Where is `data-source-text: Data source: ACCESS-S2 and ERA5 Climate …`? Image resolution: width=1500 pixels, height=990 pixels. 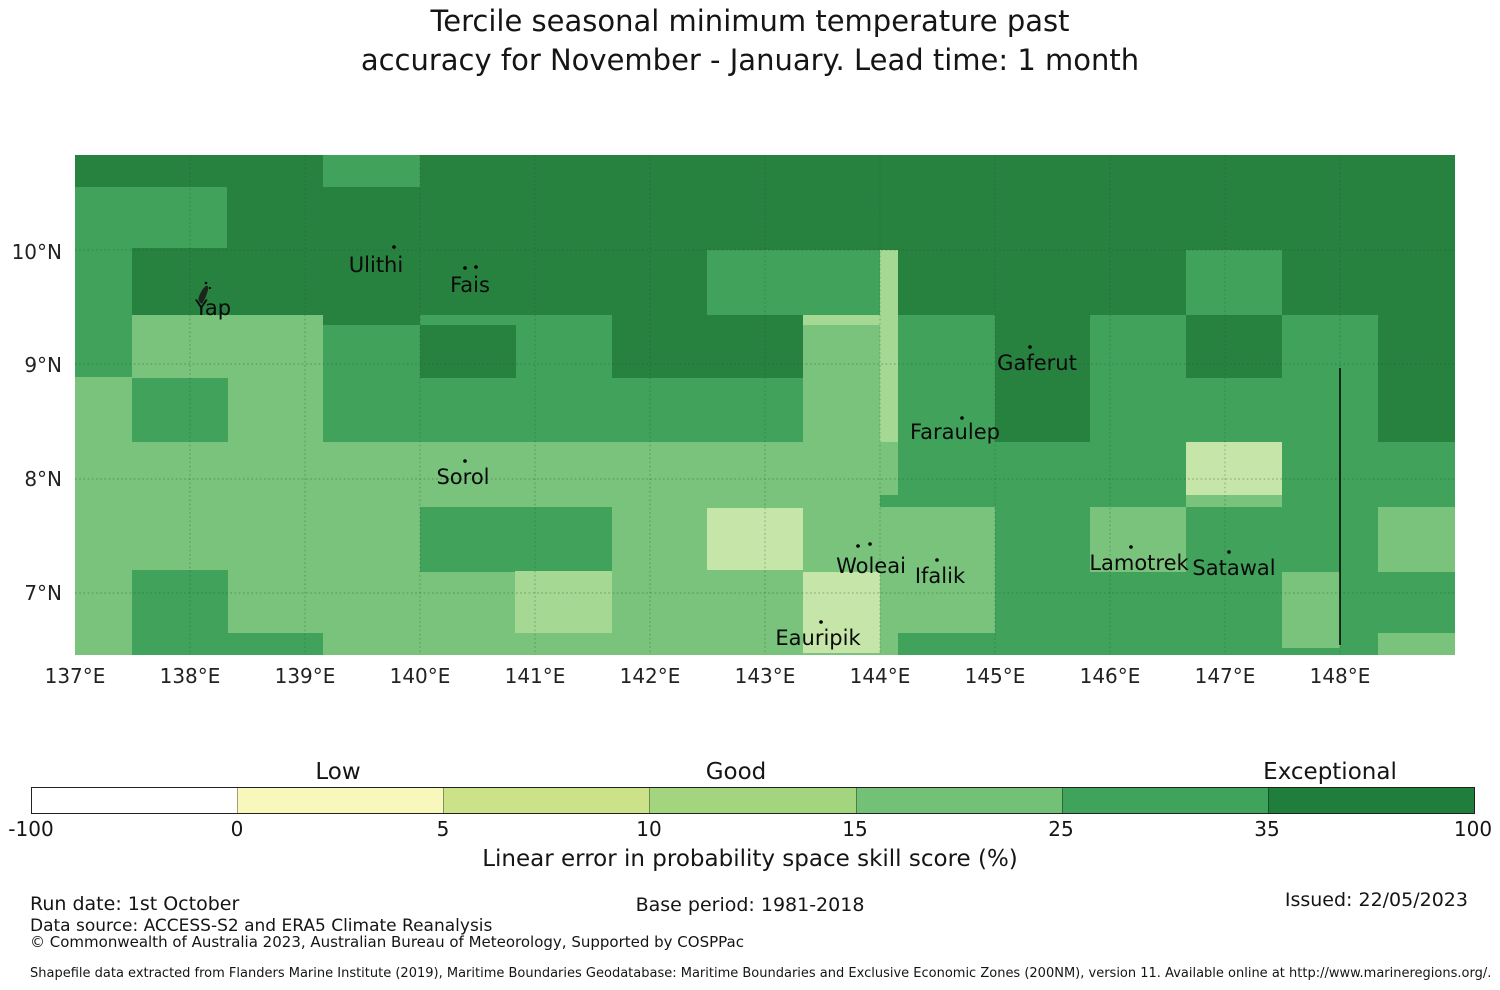
data-source-text: Data source: ACCESS-S2 and ERA5 Climate … is located at coordinates (261, 926).